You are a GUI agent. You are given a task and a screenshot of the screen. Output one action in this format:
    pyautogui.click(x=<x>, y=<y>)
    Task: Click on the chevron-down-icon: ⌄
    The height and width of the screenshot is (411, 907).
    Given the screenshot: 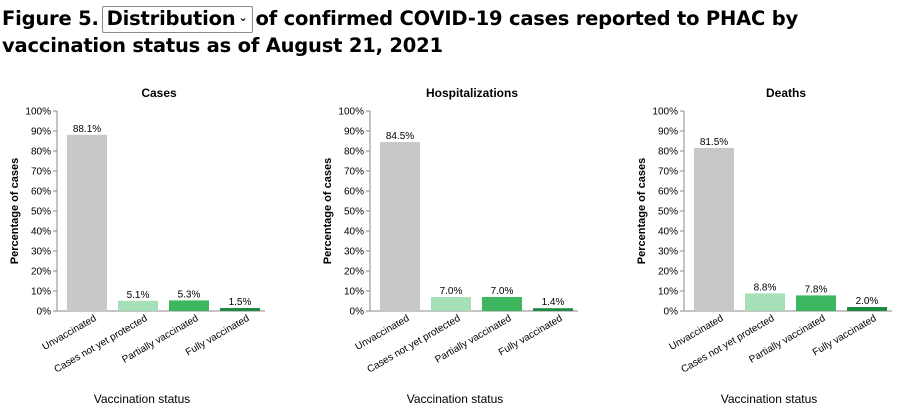 What is the action you would take?
    pyautogui.click(x=243, y=17)
    